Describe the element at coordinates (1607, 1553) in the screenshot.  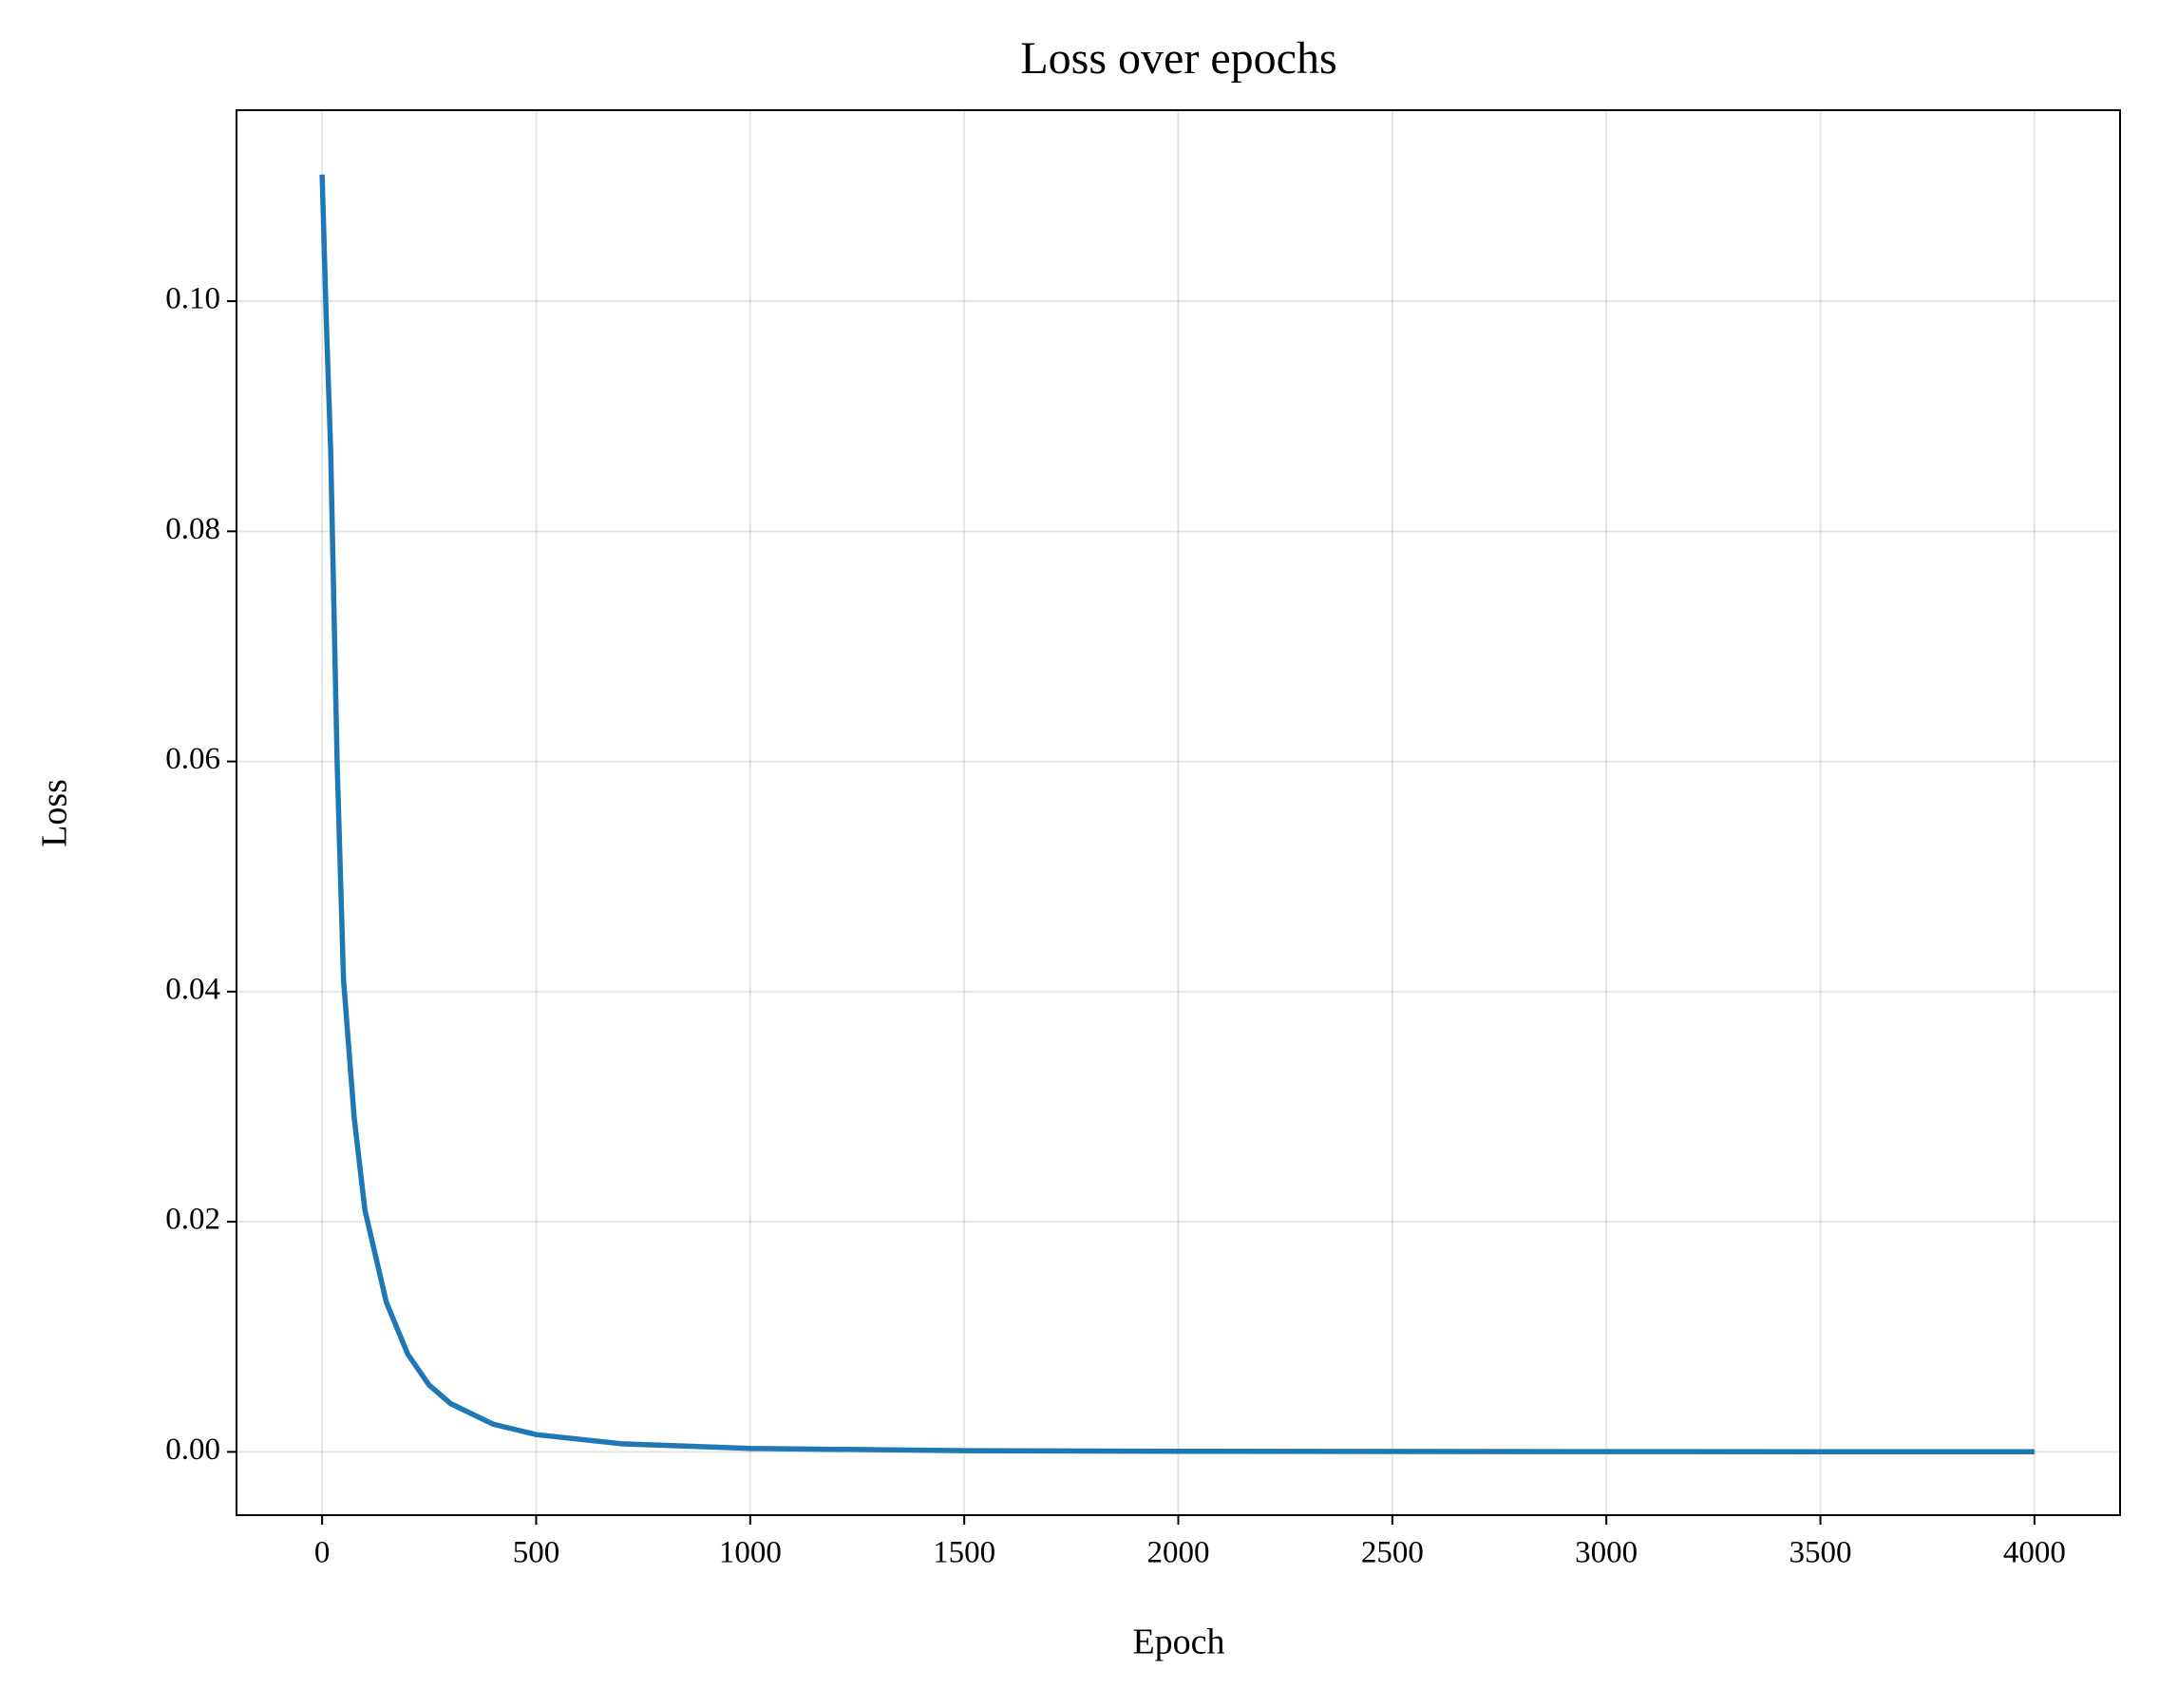
I see `x-tick-label: 3000` at that location.